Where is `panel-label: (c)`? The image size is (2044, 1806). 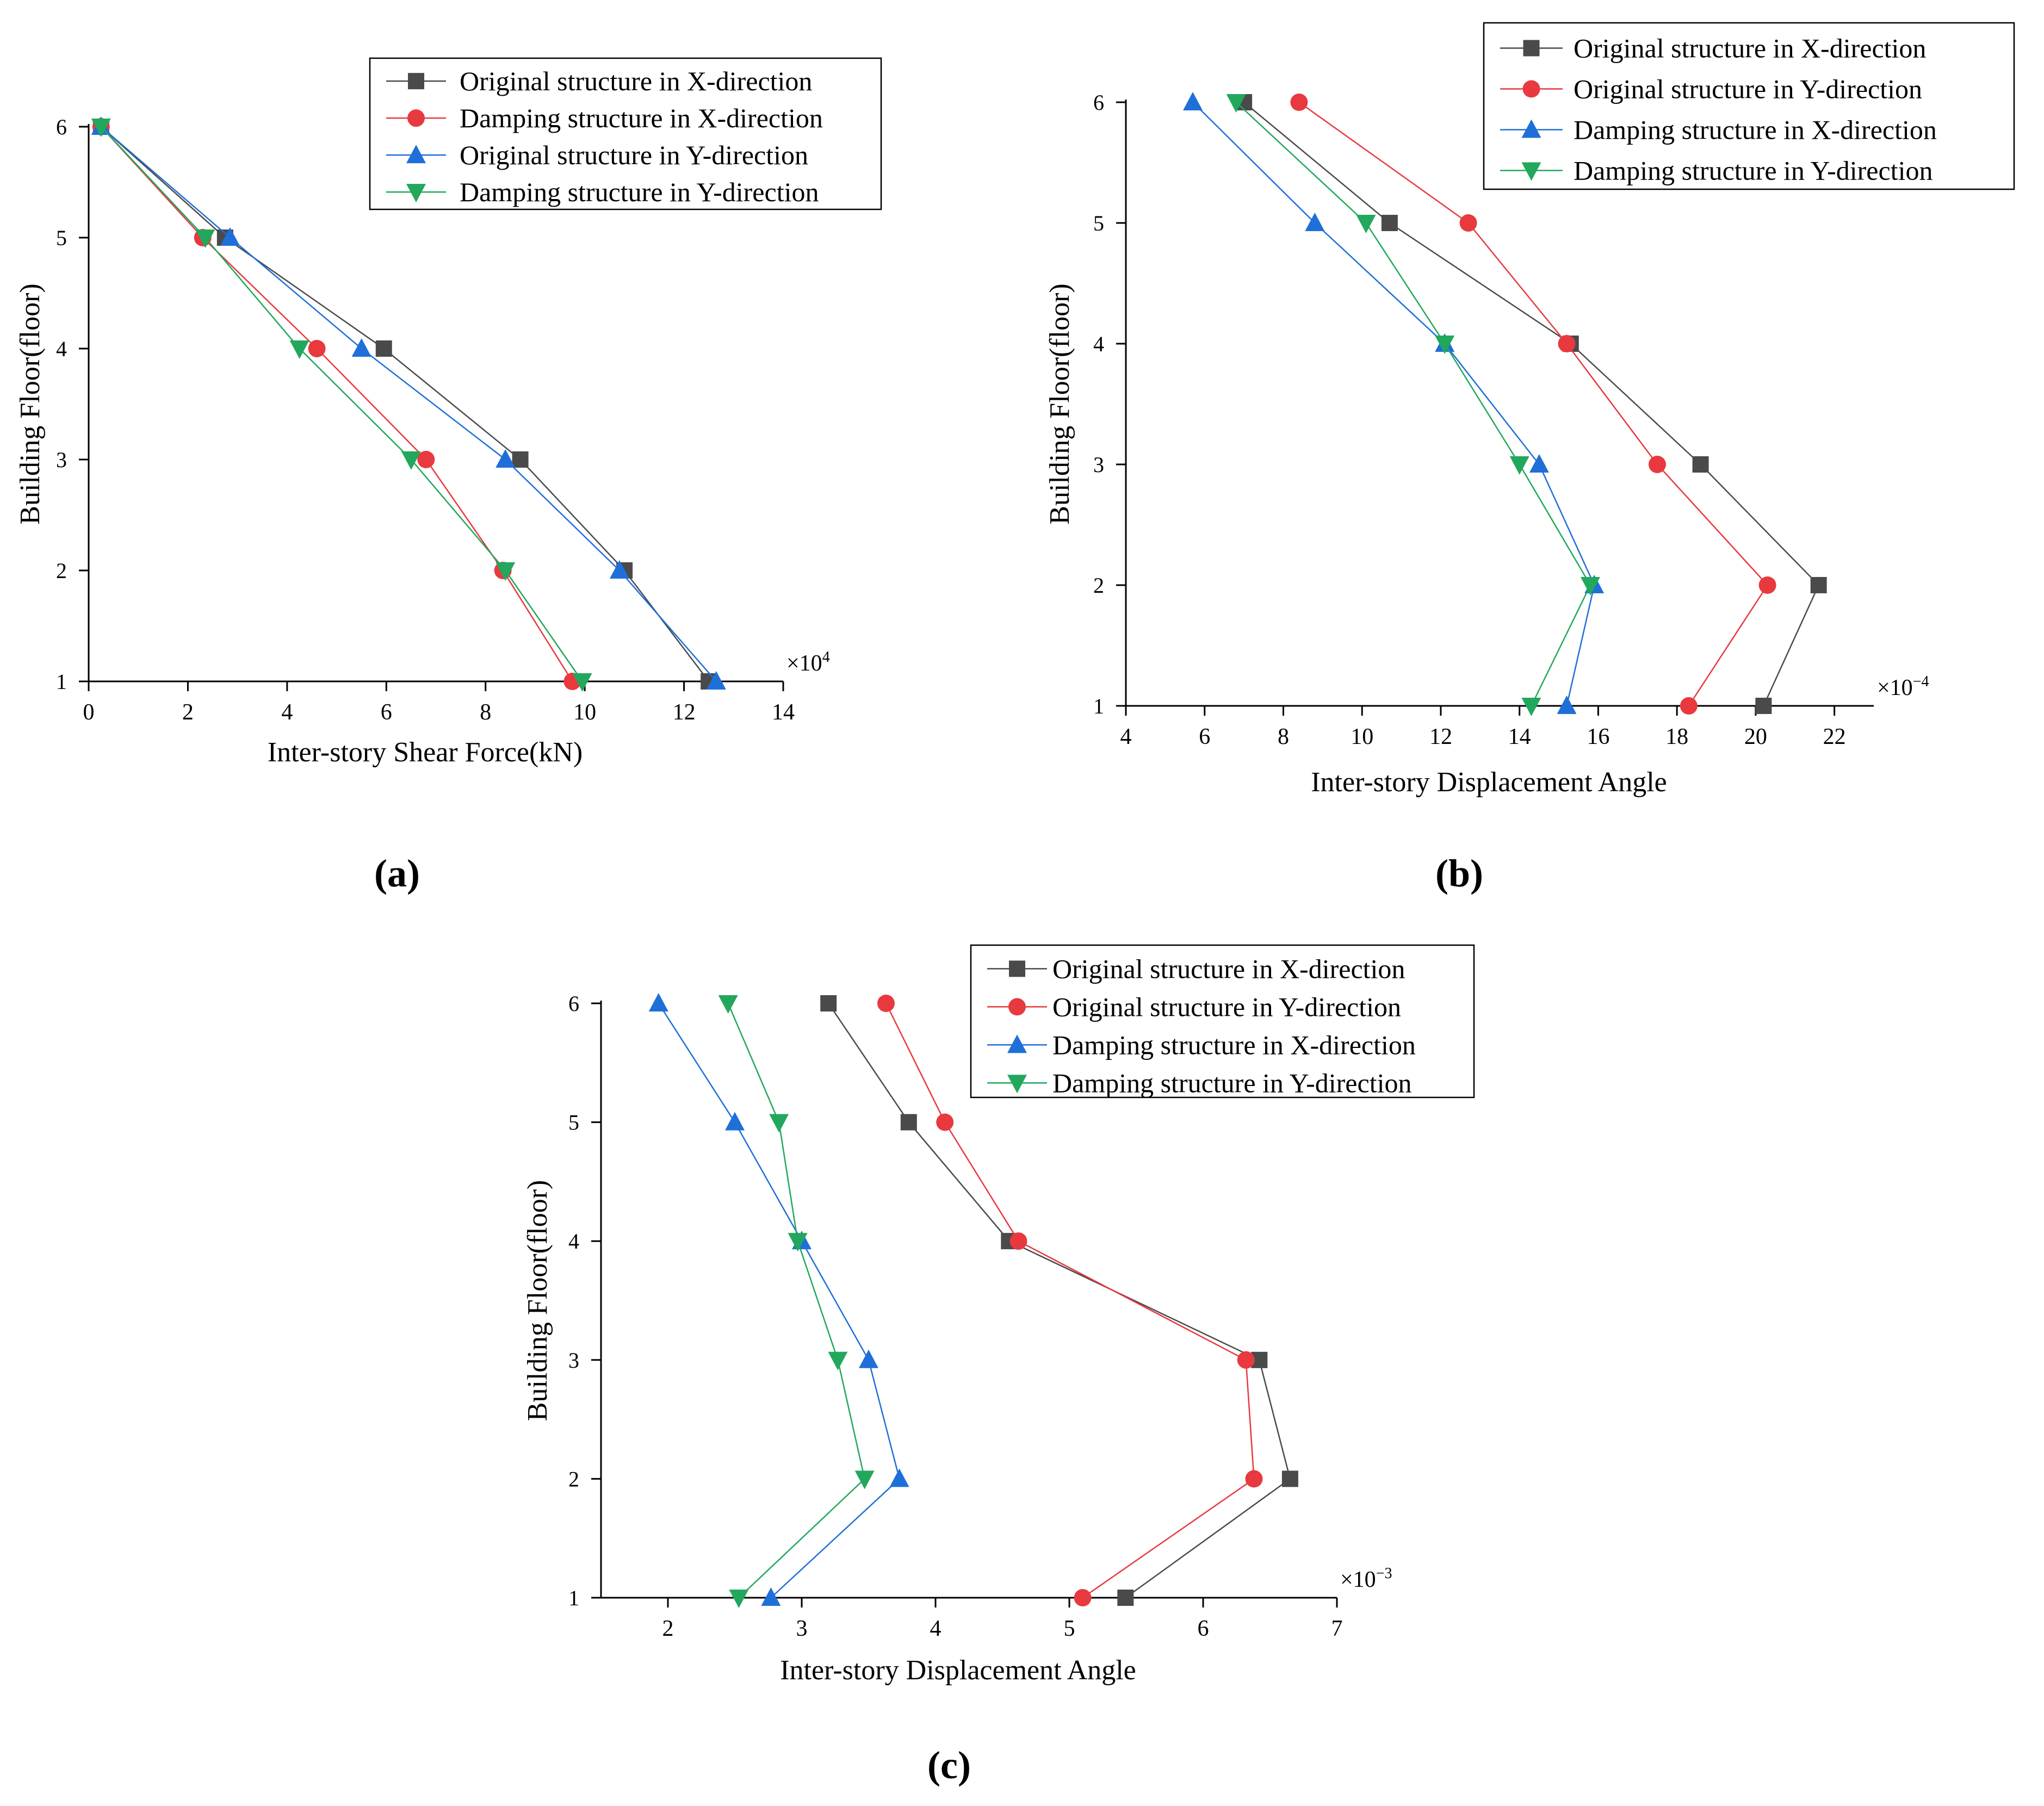
panel-label: (c) is located at coordinates (949, 1765).